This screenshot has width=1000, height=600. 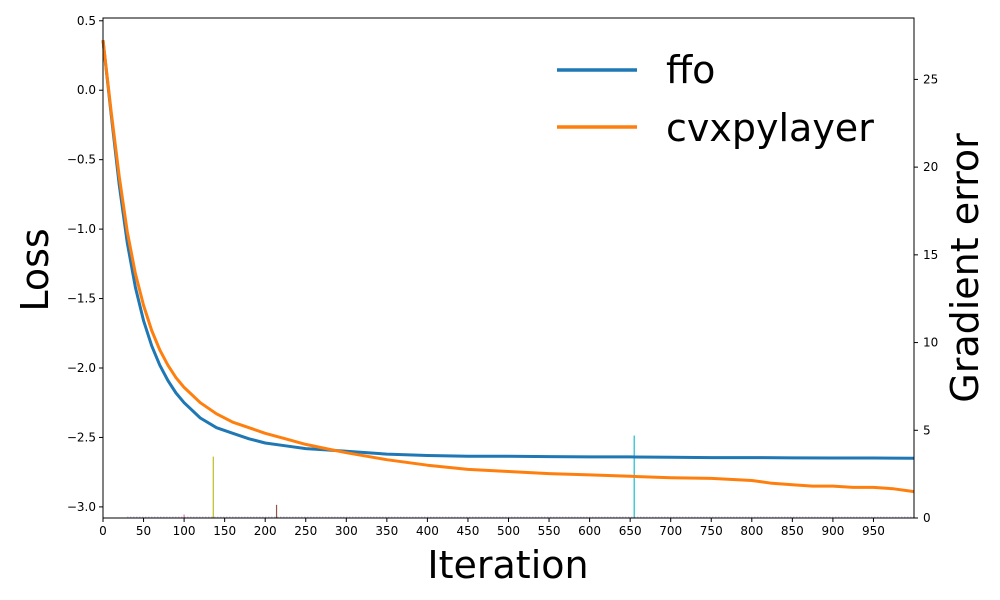 I want to click on legend-label-cvxpylayer: cvxpylayer, so click(x=770, y=128).